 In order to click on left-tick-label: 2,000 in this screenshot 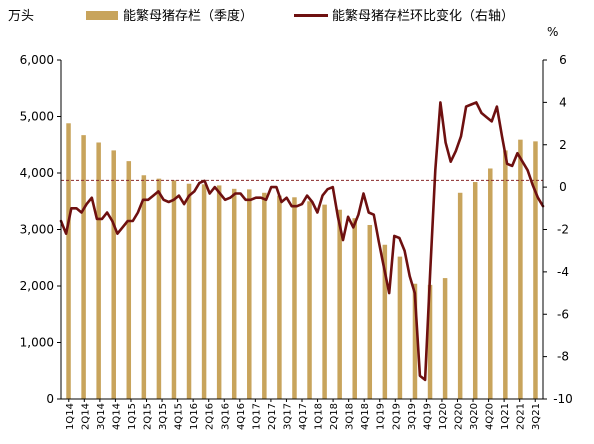, I will do `click(37, 286)`.